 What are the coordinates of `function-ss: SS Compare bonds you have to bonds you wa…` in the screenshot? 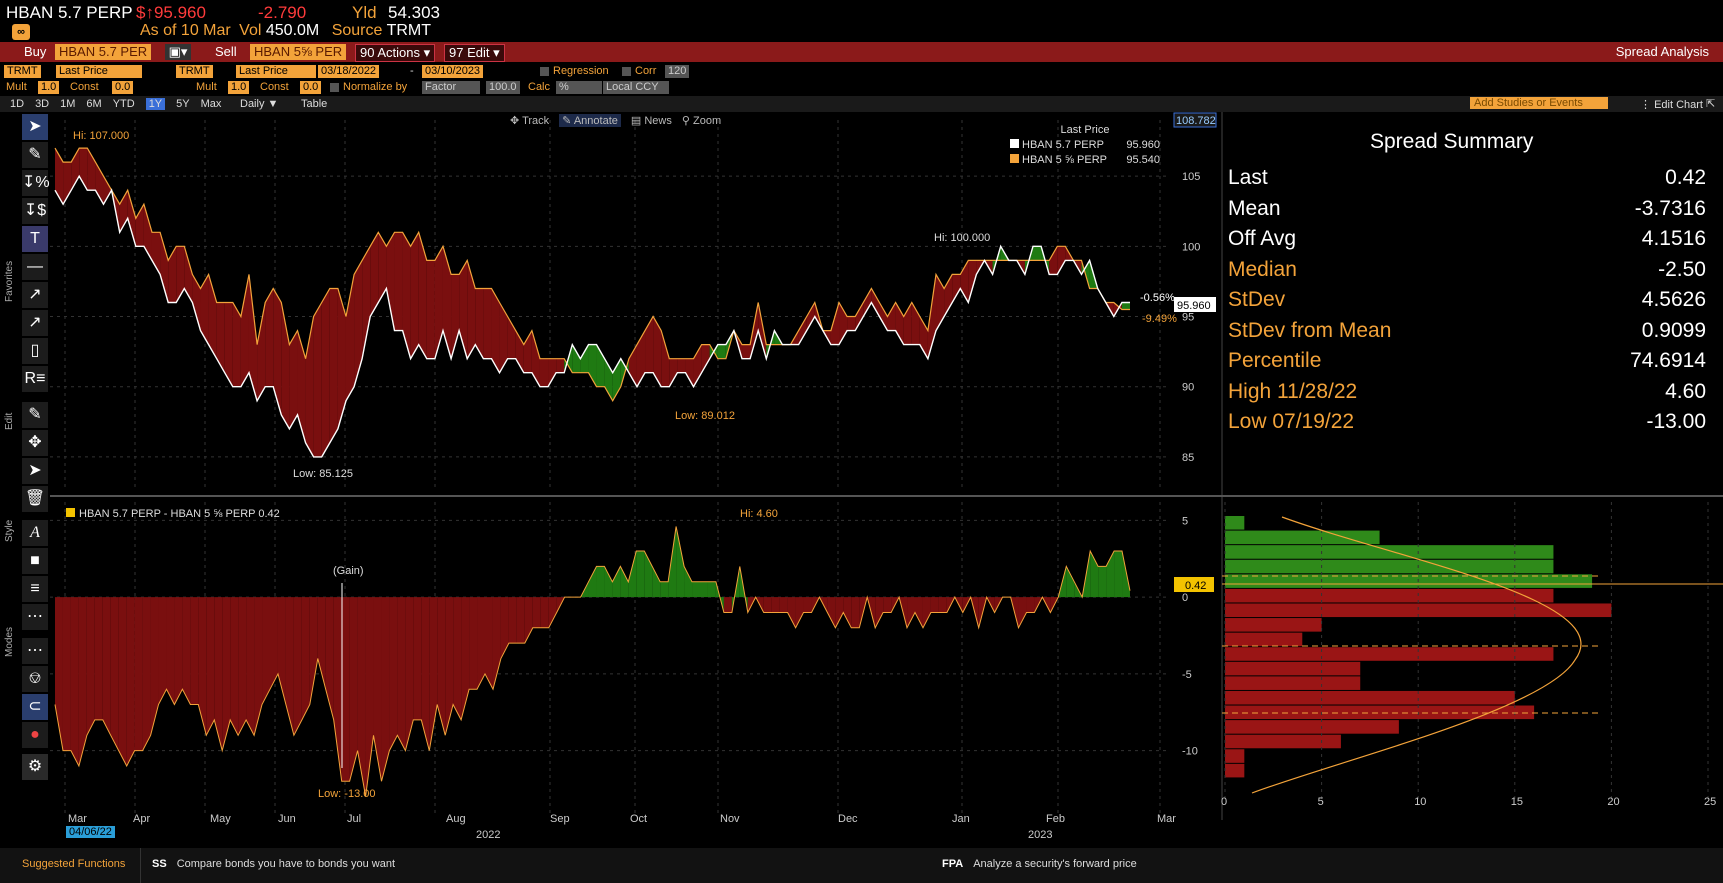 It's located at (273, 864).